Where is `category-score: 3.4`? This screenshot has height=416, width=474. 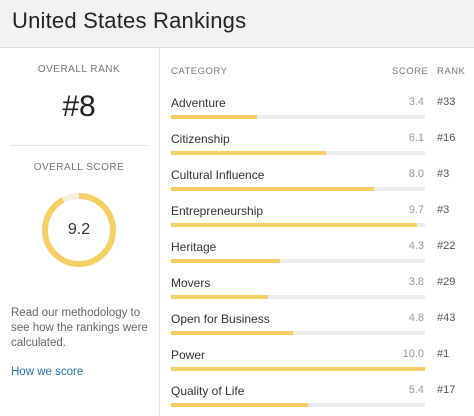
category-score: 3.4 is located at coordinates (416, 102).